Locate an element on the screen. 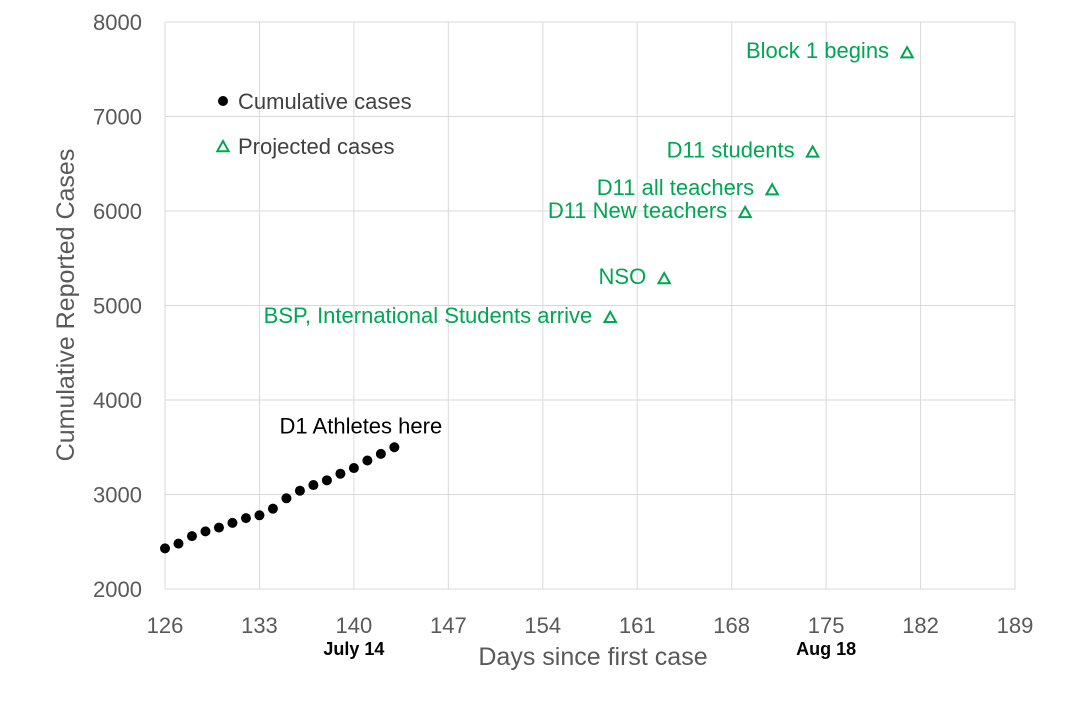 Image resolution: width=1080 pixels, height=722 pixels. series-cumulative-cases is located at coordinates (280, 498).